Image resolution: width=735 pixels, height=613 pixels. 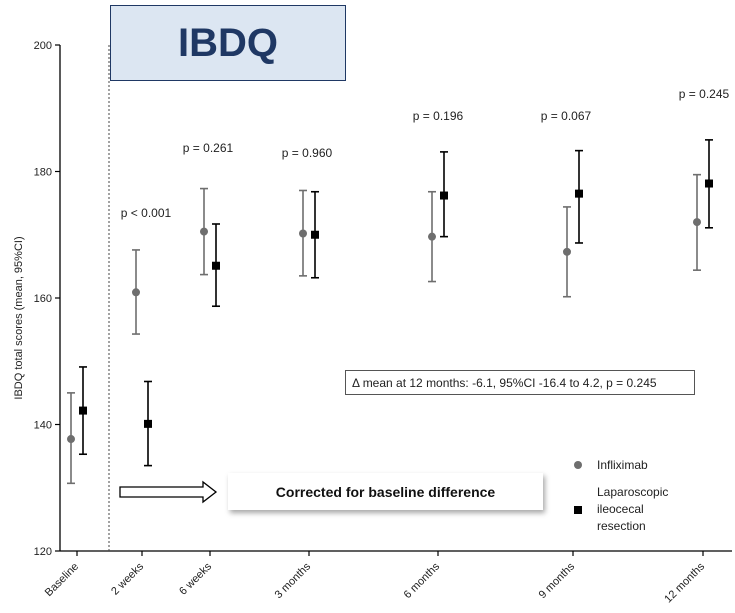 I want to click on legend-label-line: Laparoscopic, so click(x=632, y=492).